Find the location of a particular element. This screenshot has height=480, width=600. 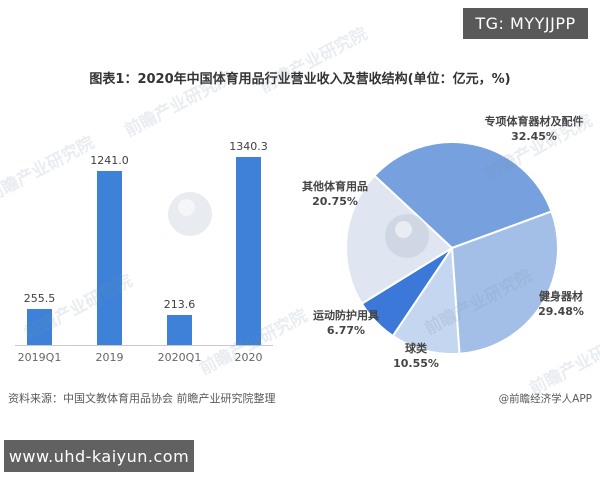

pie-label-percent: 32.45% is located at coordinates (534, 136).